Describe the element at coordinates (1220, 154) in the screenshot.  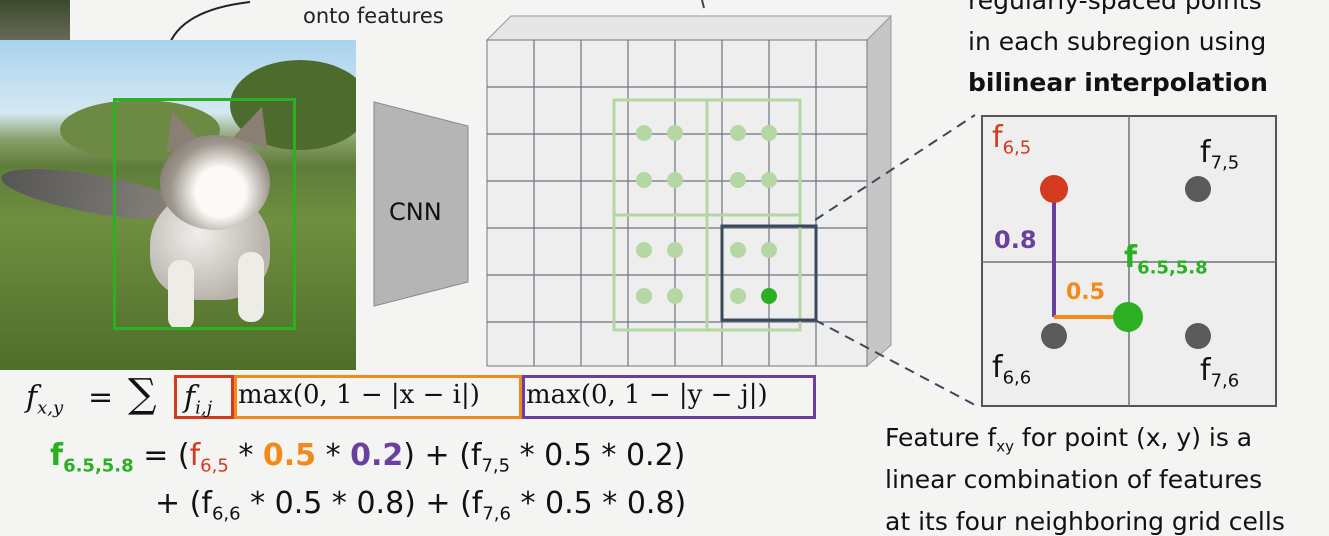
I see `label-f75: f7,5` at that location.